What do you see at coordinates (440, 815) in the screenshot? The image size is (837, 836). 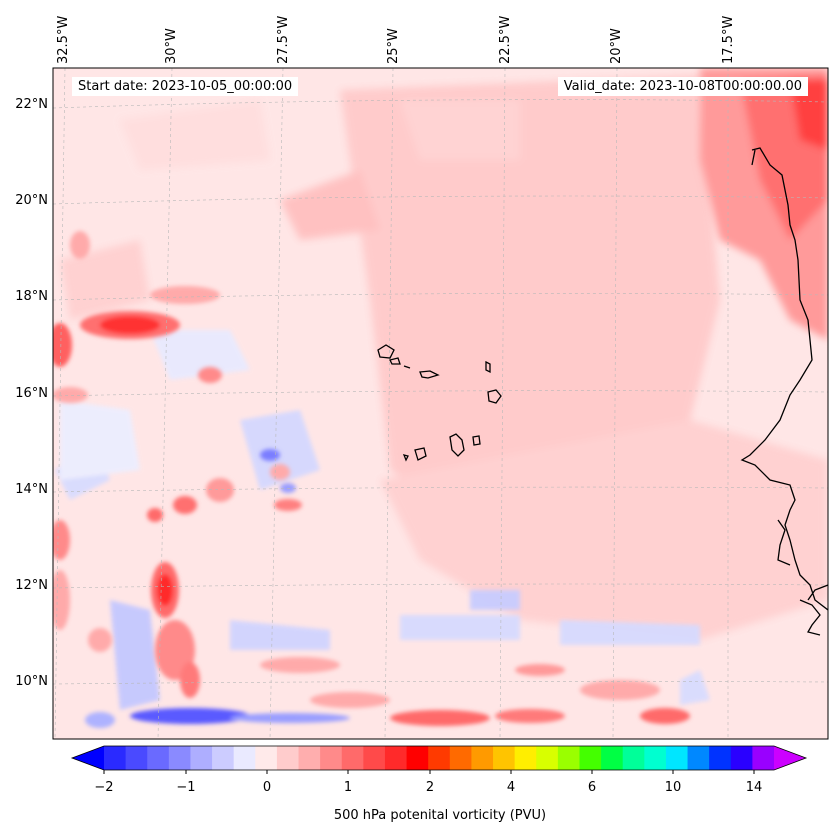 I see `colorbar-label: 500 hPa potenital vorticity (PVU)` at bounding box center [440, 815].